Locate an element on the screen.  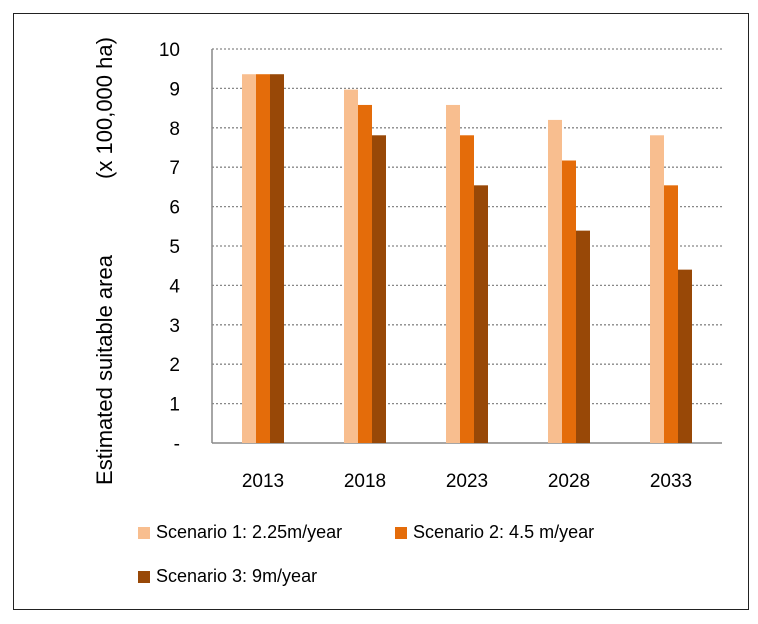
y-tick-label: 10 is located at coordinates (169, 50).